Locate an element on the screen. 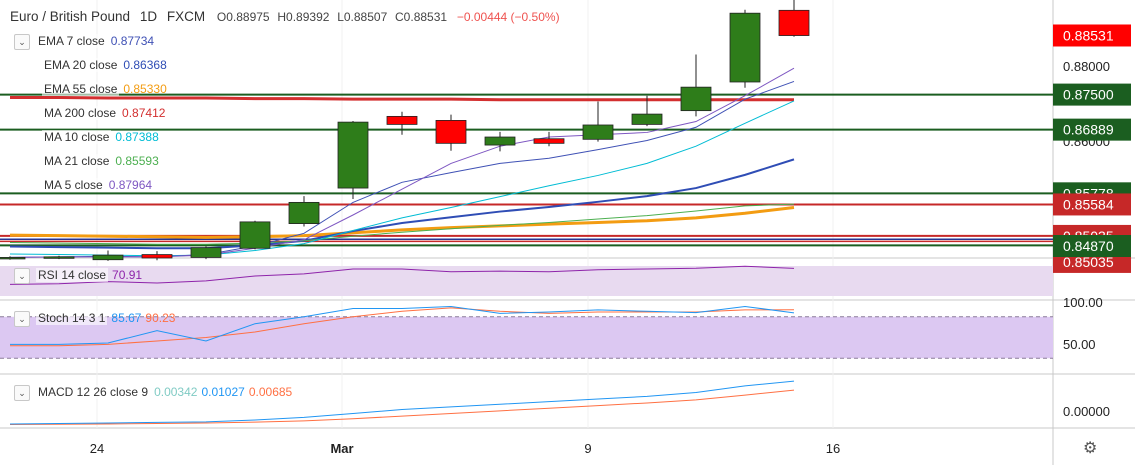 The height and width of the screenshot is (465, 1135). legend-item: MA 5 close 0.87964 is located at coordinates (97, 185).